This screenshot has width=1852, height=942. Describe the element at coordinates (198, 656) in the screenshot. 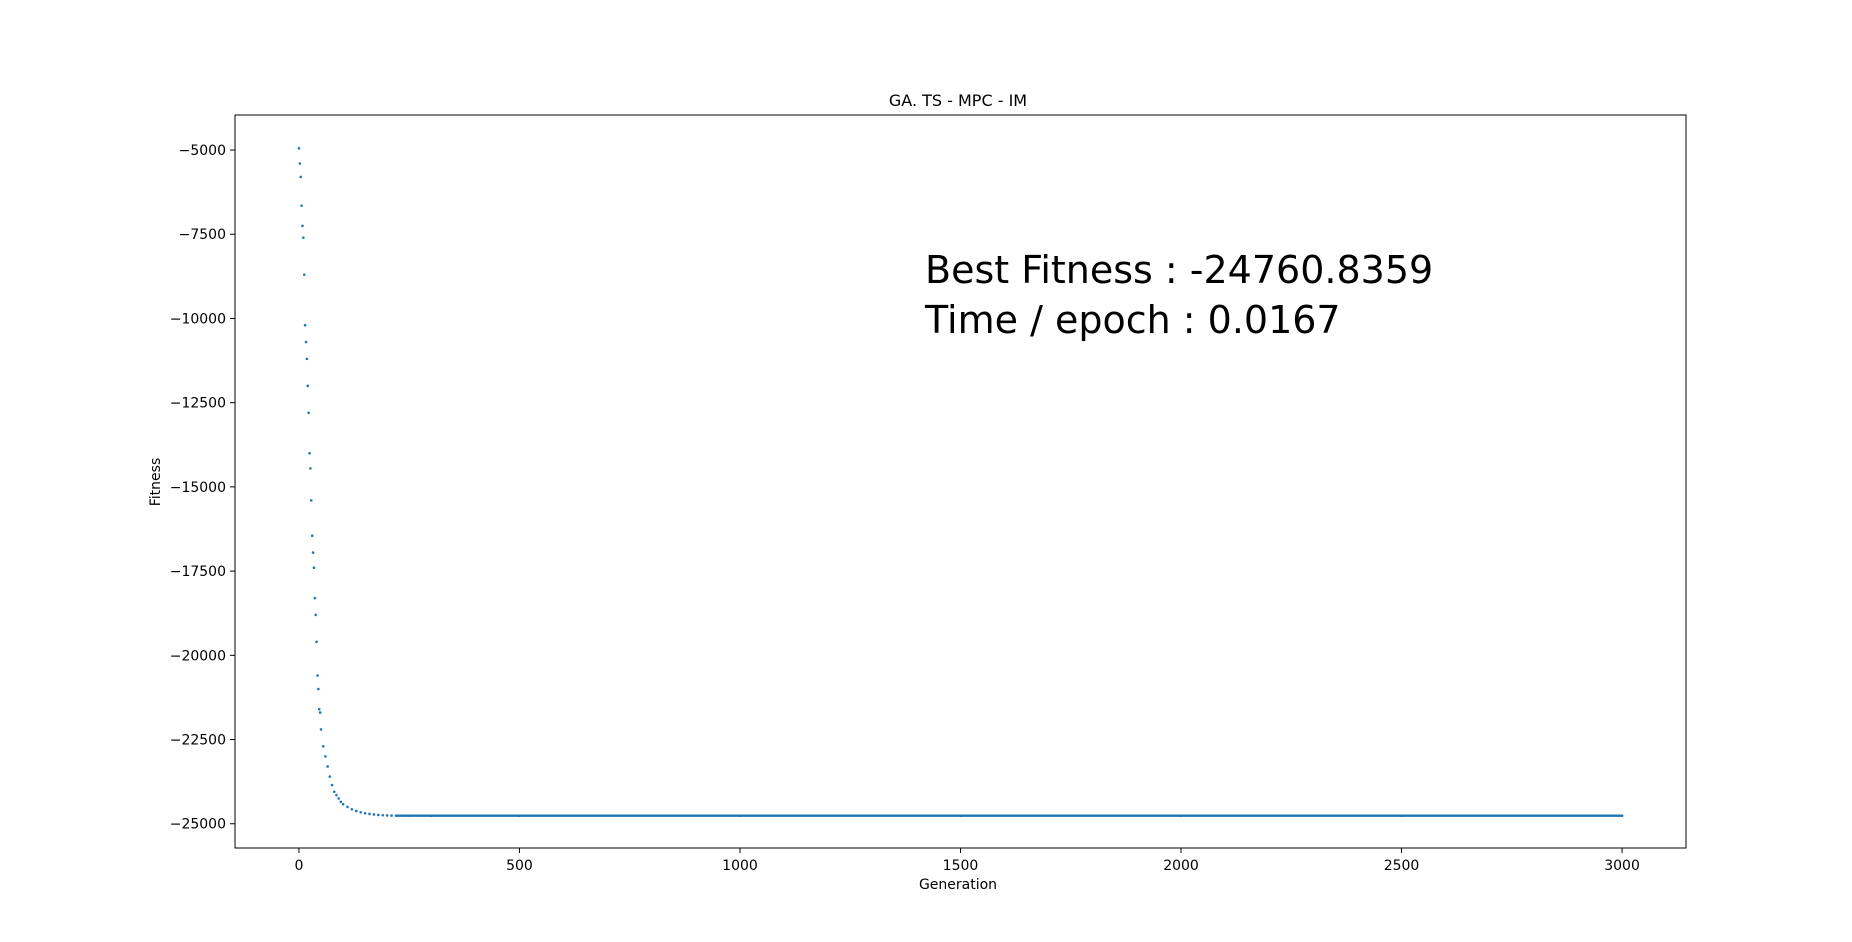

I see `y-tick-label: −20000` at that location.